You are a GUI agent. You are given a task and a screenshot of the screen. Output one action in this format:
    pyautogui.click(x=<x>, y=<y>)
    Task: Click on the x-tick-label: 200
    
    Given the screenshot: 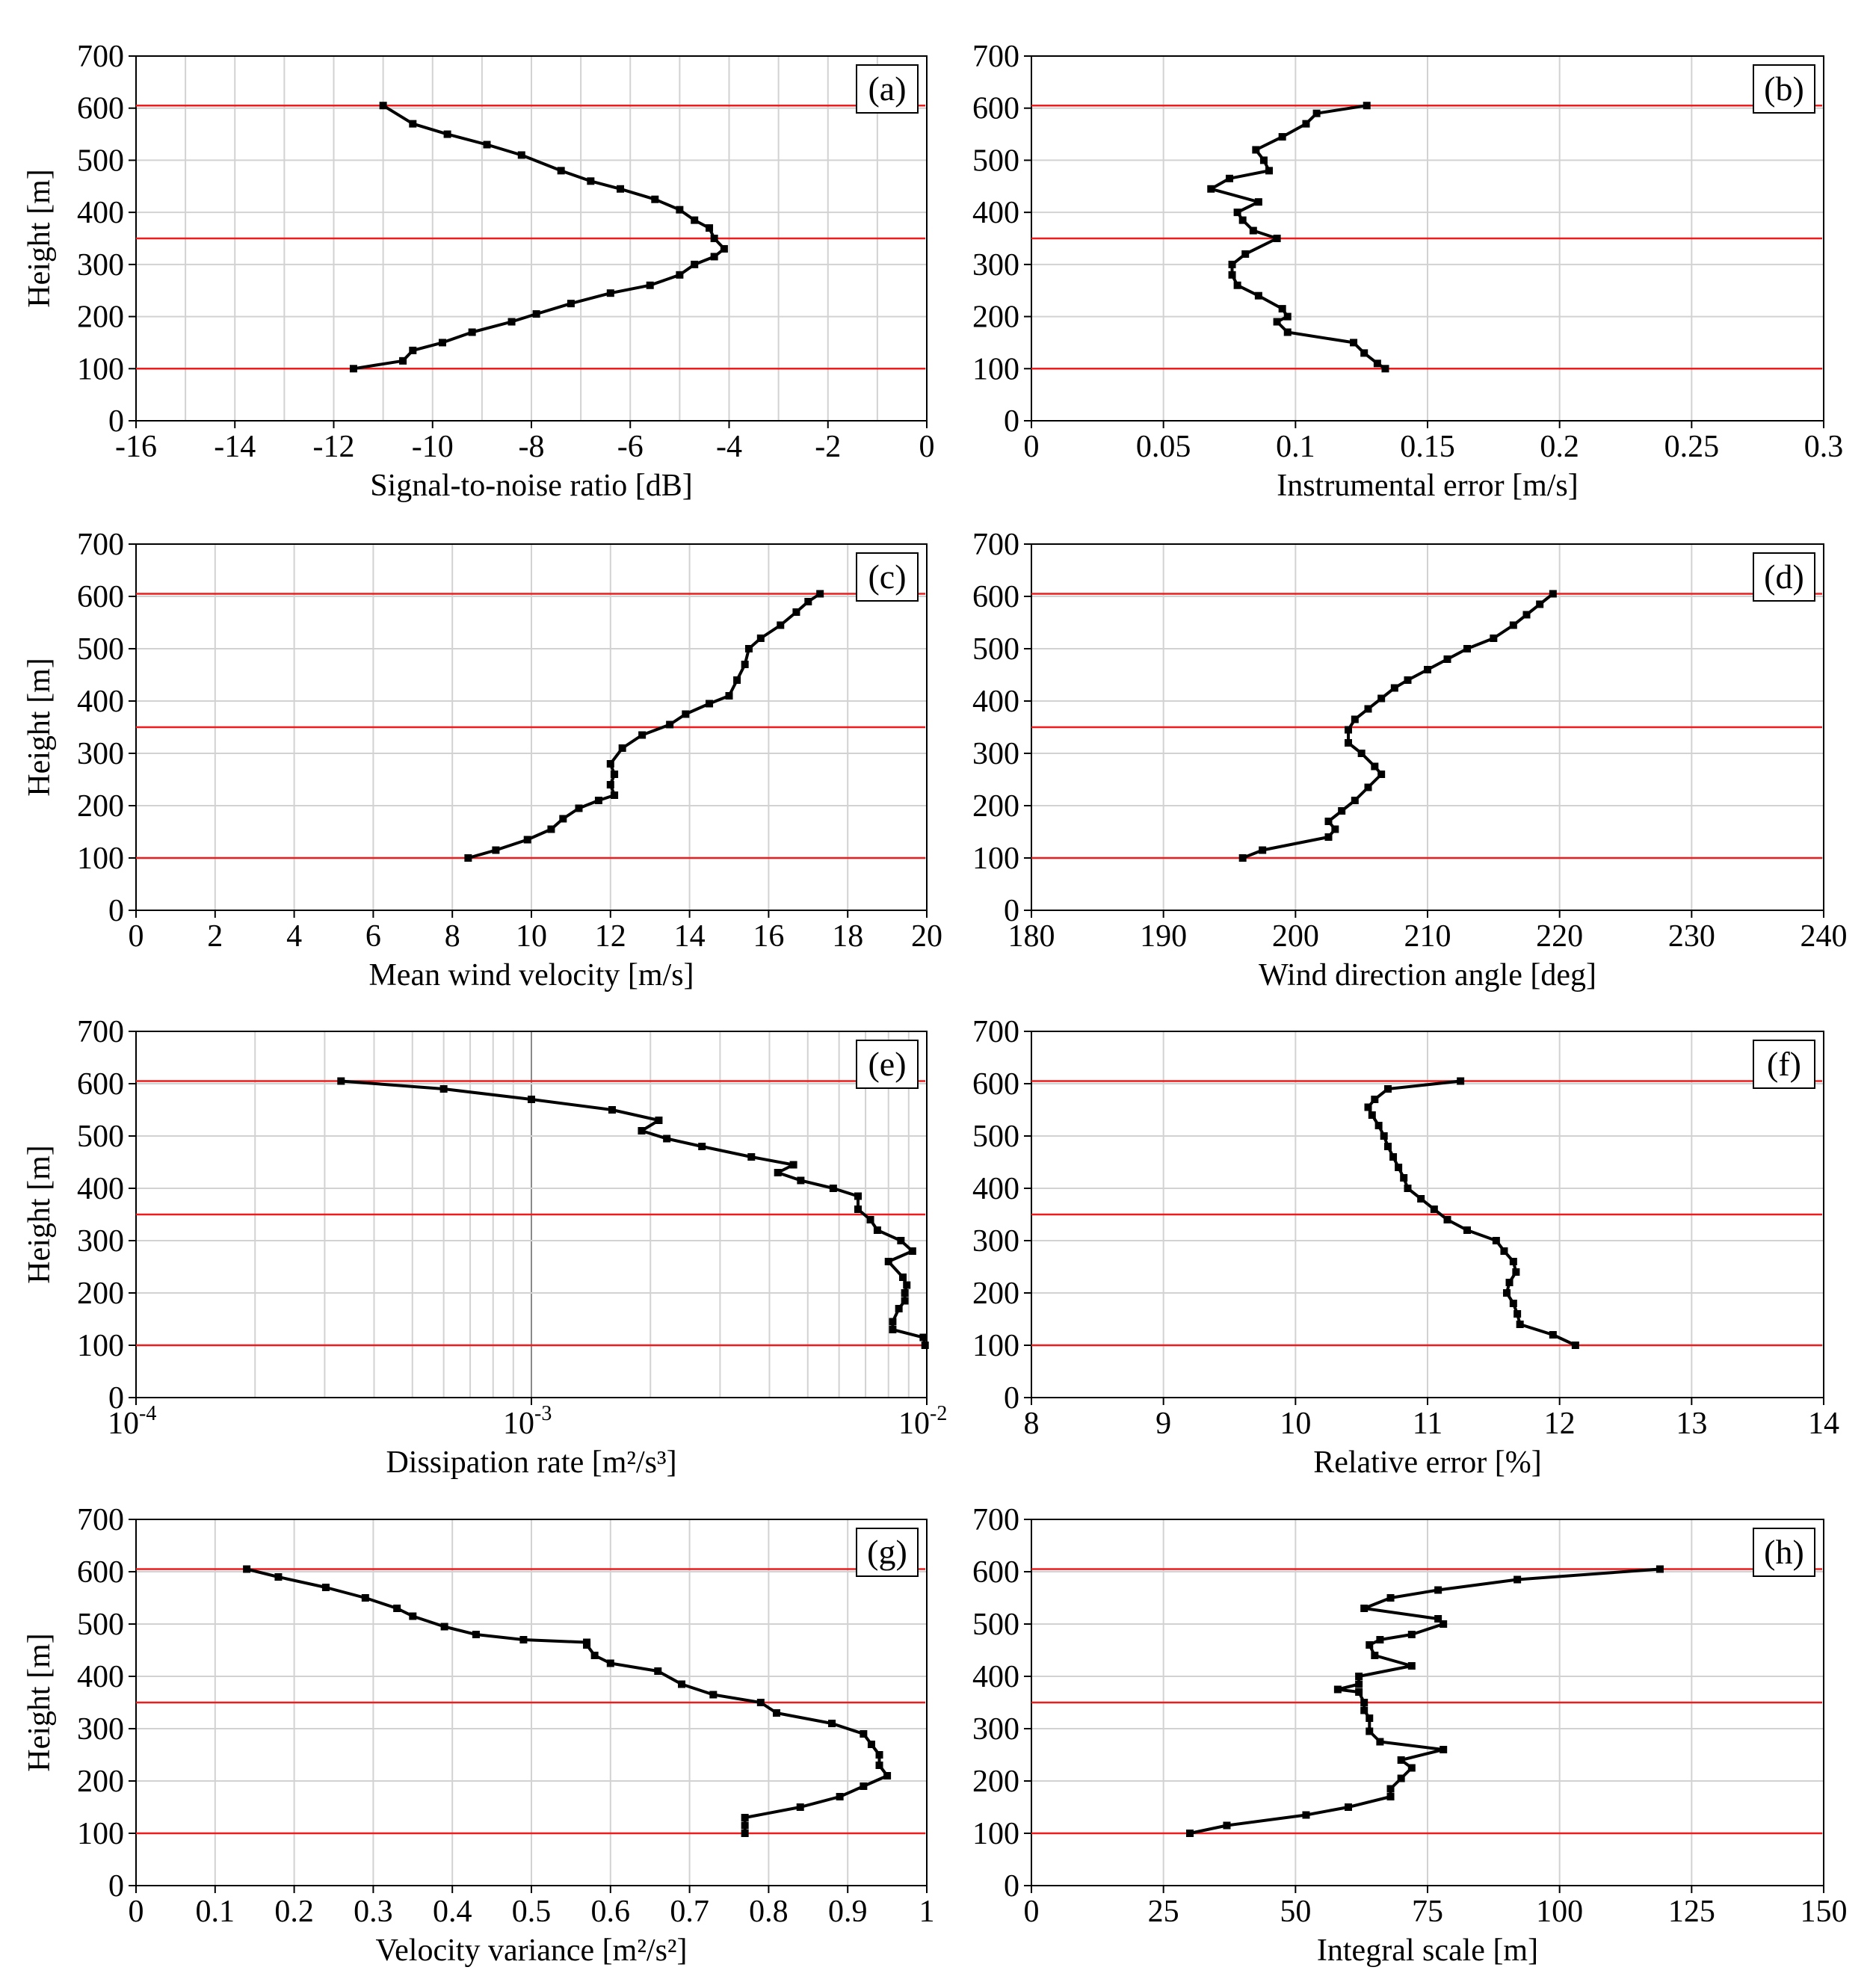 What is the action you would take?
    pyautogui.click(x=1295, y=936)
    